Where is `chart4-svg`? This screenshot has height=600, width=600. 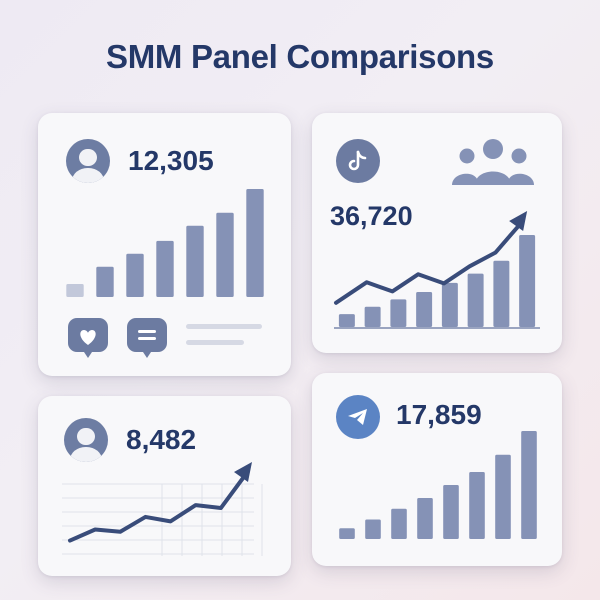
chart4-svg is located at coordinates (438, 485).